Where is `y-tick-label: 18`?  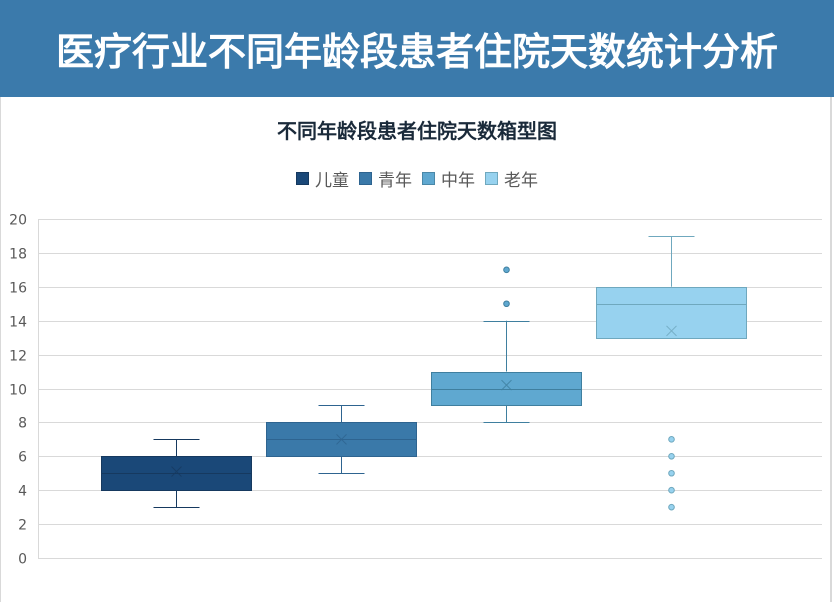 y-tick-label: 18 is located at coordinates (18, 255).